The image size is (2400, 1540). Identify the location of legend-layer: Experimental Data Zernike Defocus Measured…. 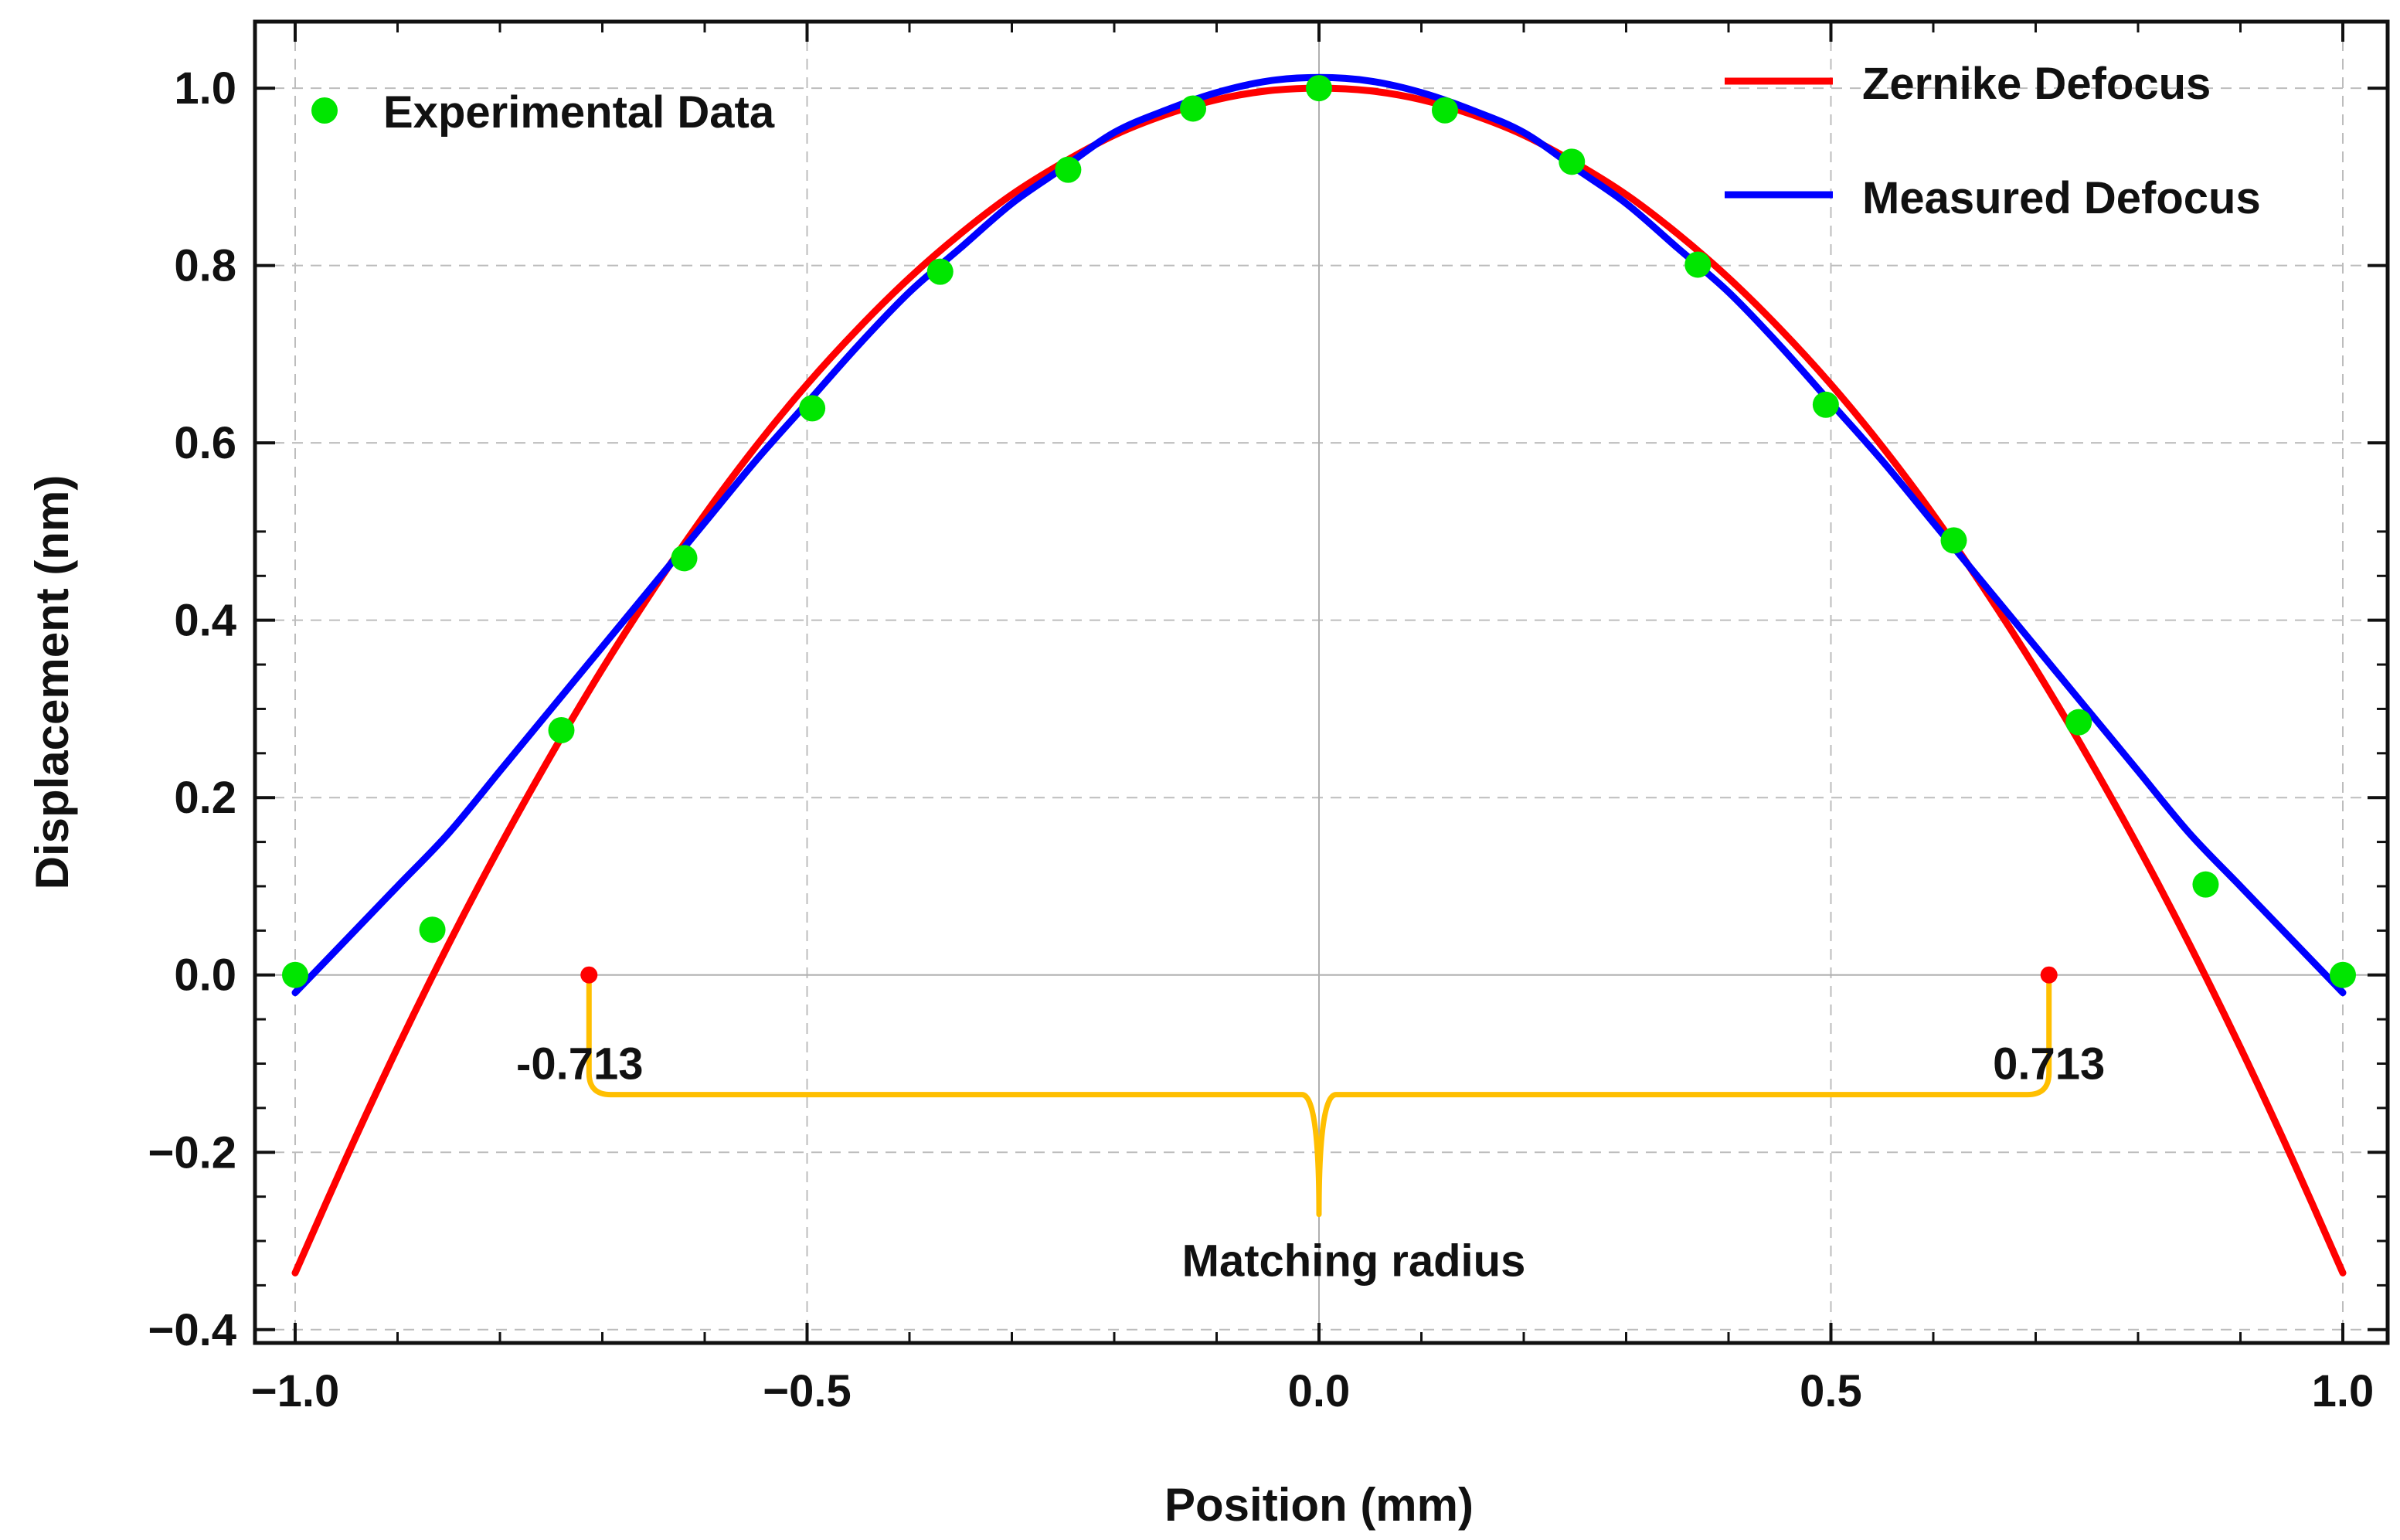
(1286, 141).